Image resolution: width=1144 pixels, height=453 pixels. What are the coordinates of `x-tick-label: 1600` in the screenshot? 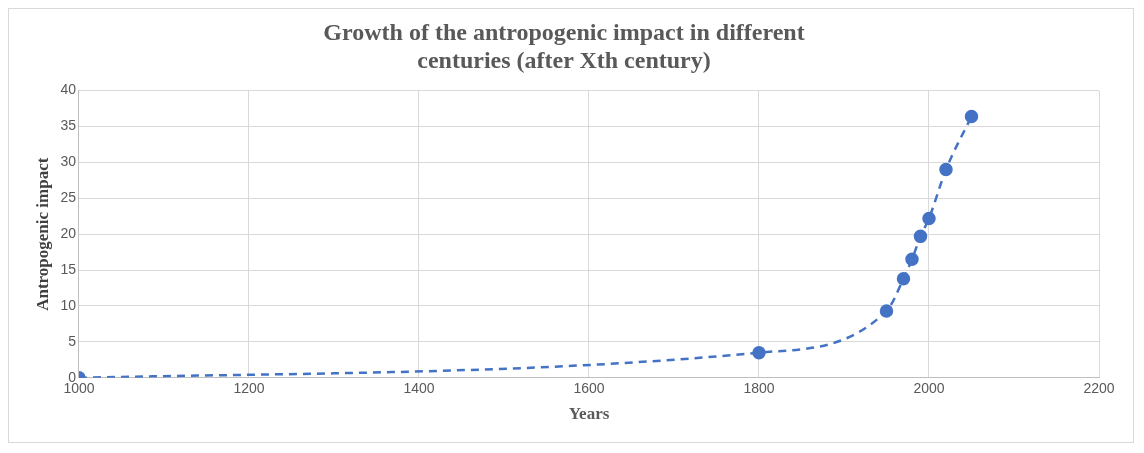 It's located at (589, 388).